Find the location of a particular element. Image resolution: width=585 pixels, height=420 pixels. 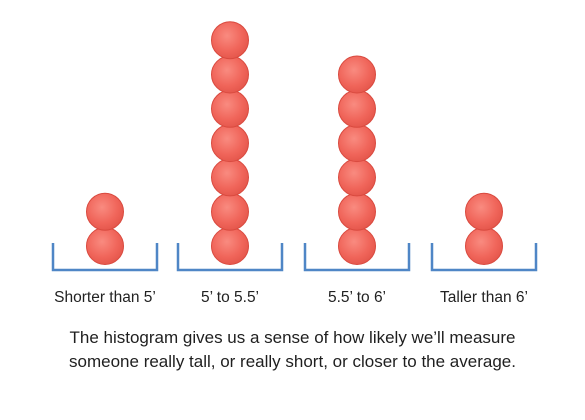

bin-label: 5’ to 5.5’ is located at coordinates (230, 297).